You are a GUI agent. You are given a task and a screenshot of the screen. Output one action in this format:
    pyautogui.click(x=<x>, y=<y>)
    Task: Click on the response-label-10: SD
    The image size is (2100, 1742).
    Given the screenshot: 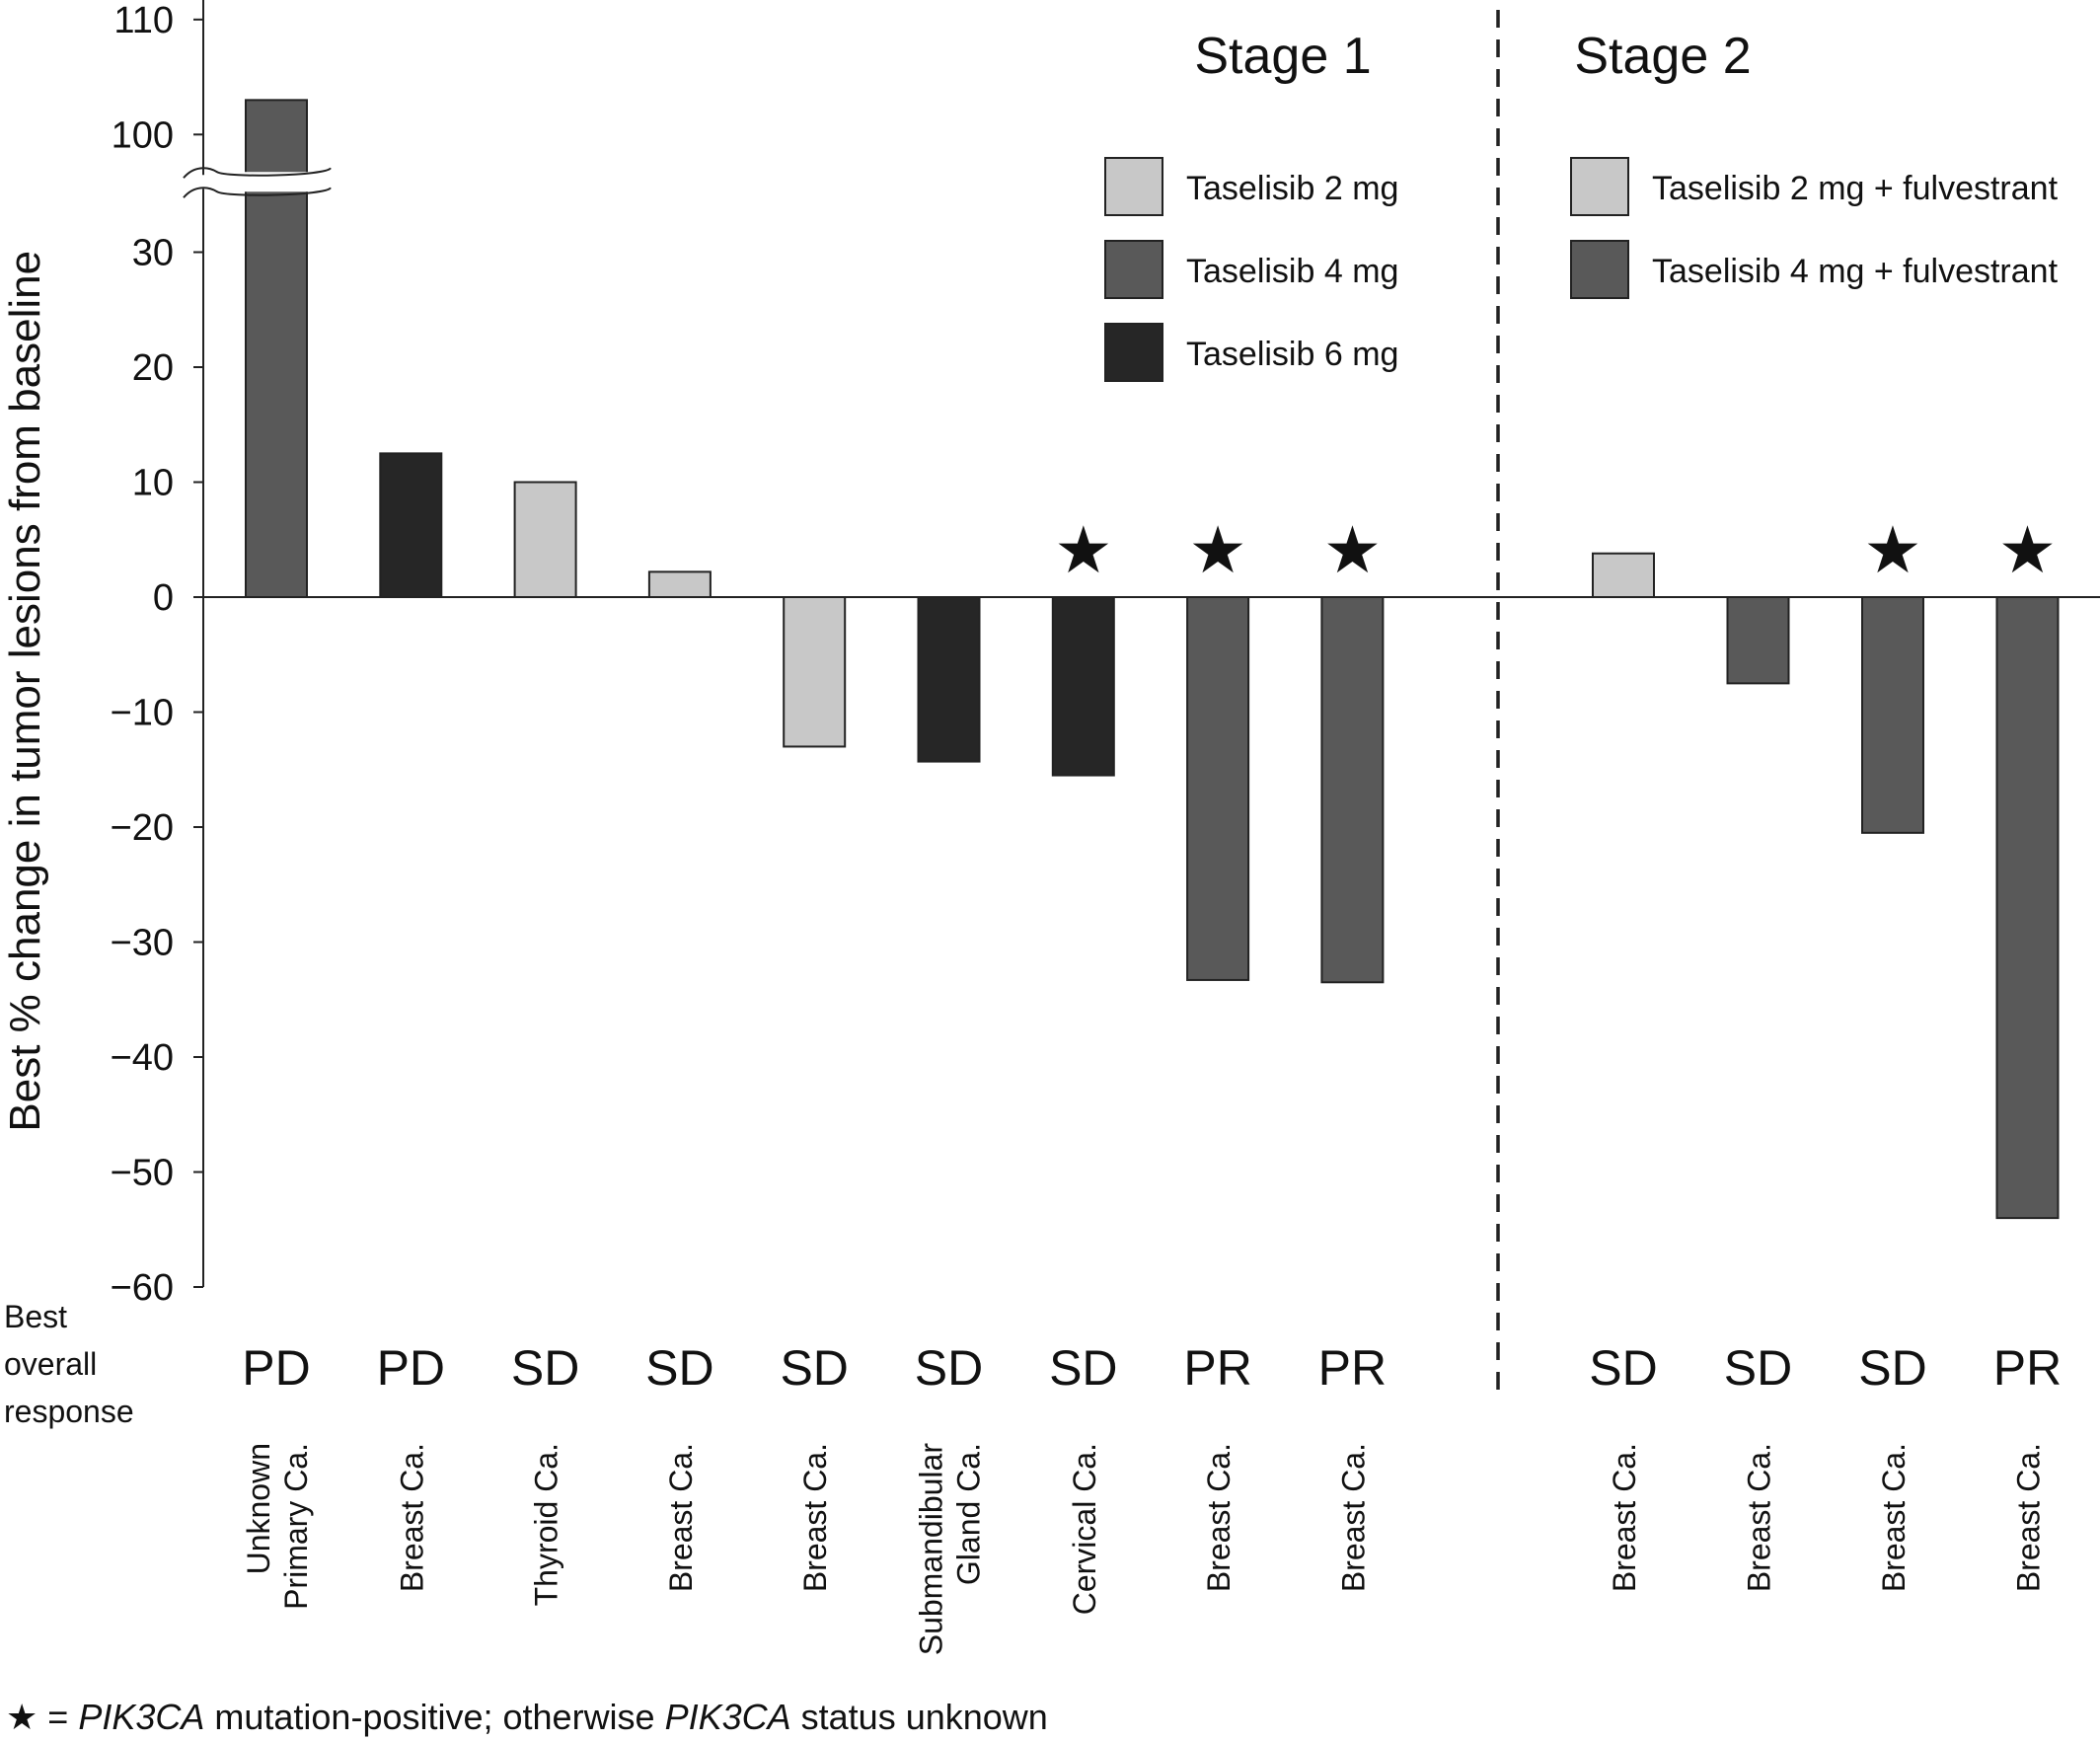 What is the action you would take?
    pyautogui.click(x=1758, y=1368)
    